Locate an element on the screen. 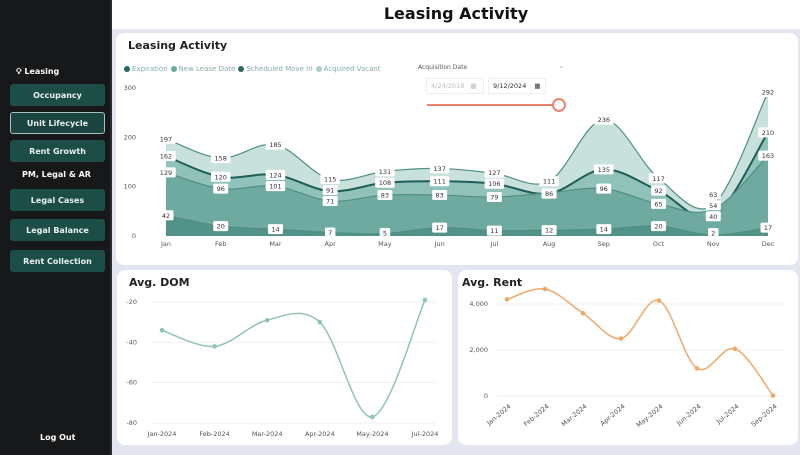  logout-button: Log Out is located at coordinates (58, 437).